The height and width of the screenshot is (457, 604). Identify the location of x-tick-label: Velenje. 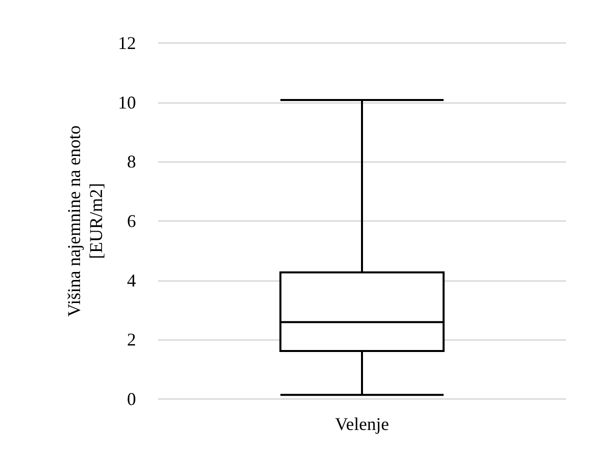
(362, 424).